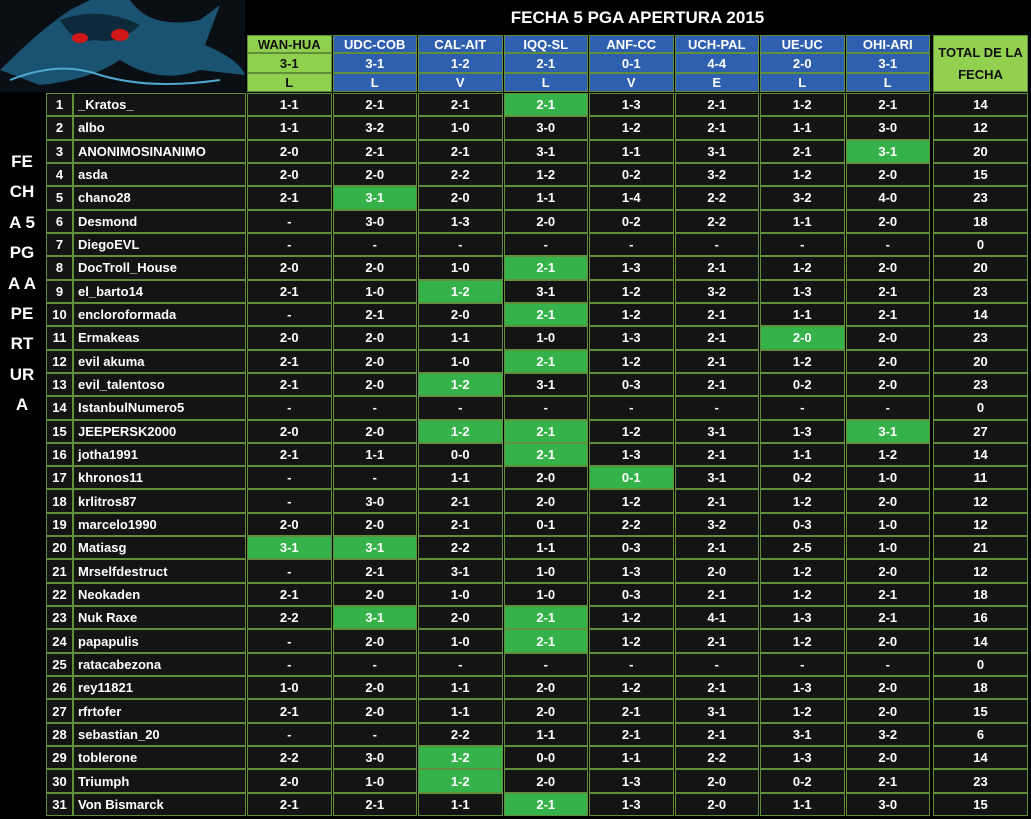 This screenshot has width=1031, height=819. Describe the element at coordinates (802, 198) in the screenshot. I see `pick: 3-2` at that location.